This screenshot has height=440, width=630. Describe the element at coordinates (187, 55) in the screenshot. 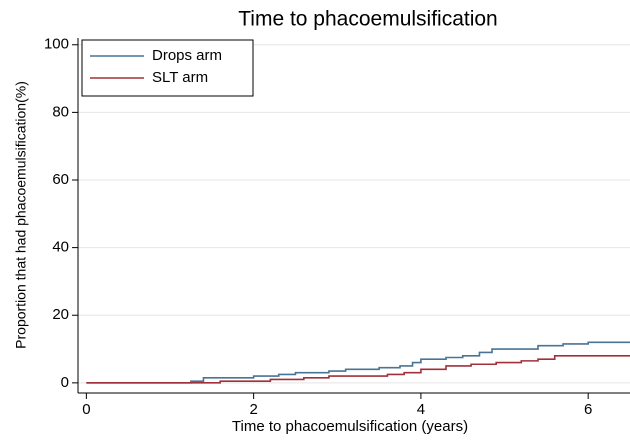

I see `legend-label: Drops arm` at that location.